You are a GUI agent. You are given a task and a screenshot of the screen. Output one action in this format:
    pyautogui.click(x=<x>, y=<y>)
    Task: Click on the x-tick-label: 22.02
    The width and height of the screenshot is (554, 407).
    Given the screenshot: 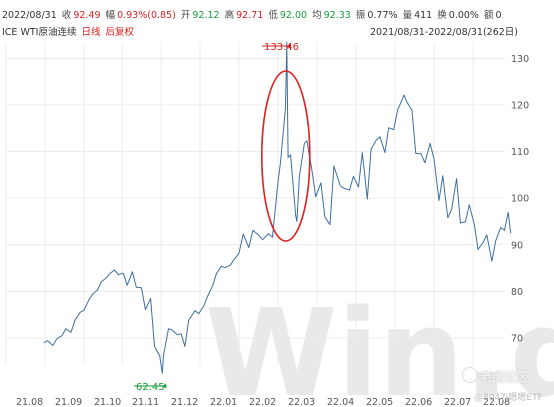 What is the action you would take?
    pyautogui.click(x=262, y=402)
    